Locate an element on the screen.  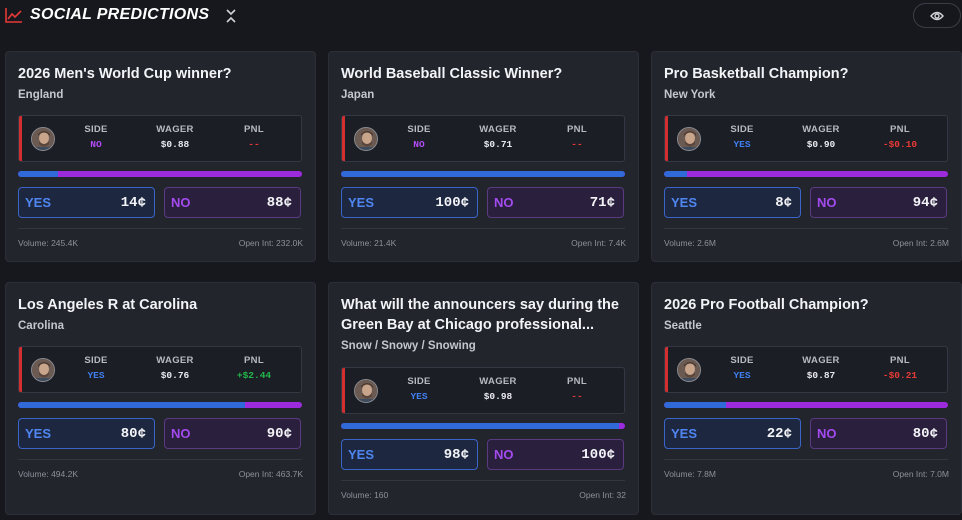
wager-column: WAGER $0.90 is located at coordinates (821, 137).